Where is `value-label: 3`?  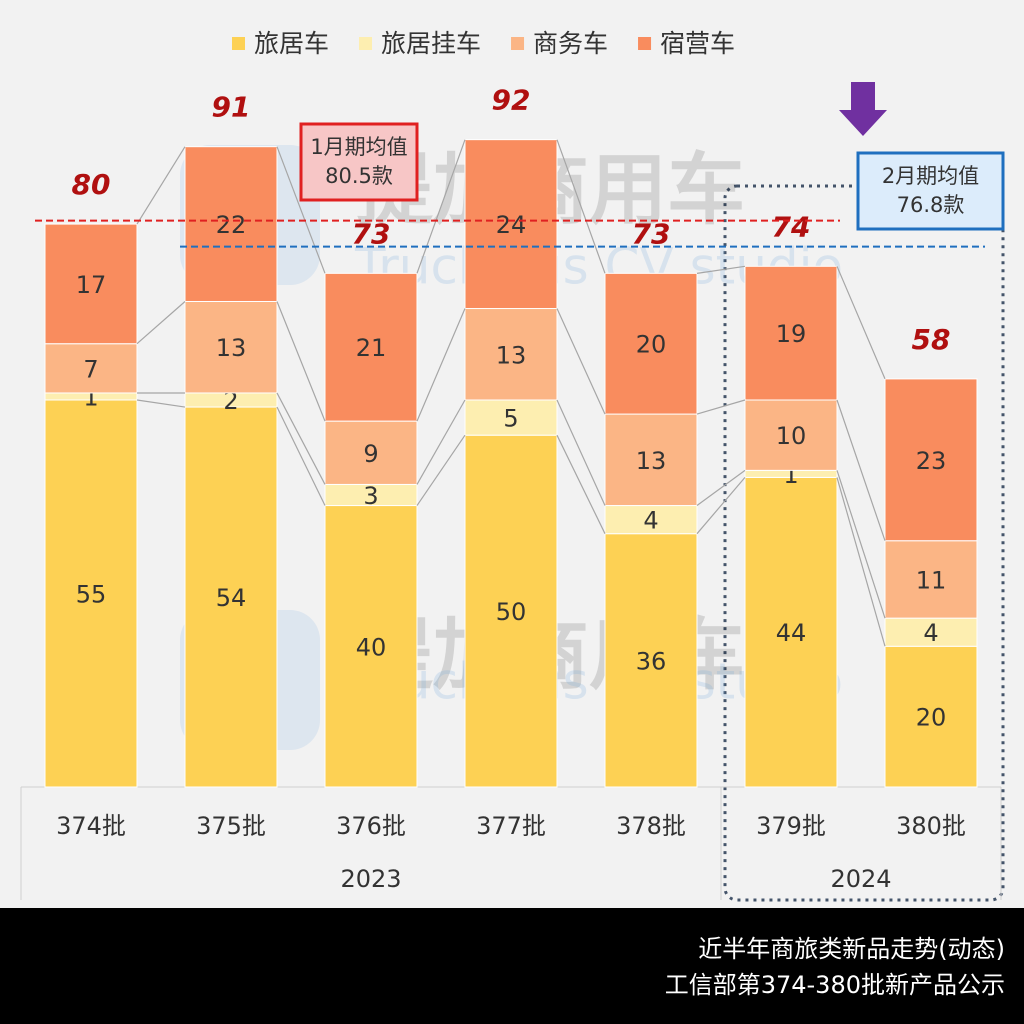
value-label: 3 is located at coordinates (370, 496).